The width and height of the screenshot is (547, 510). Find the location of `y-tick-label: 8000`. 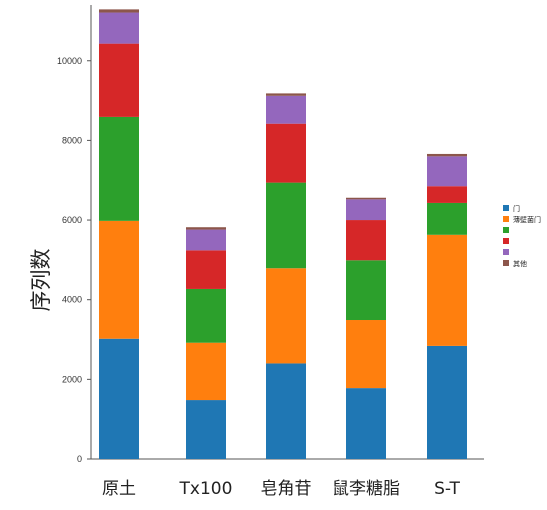

y-tick-label: 8000 is located at coordinates (72, 140).